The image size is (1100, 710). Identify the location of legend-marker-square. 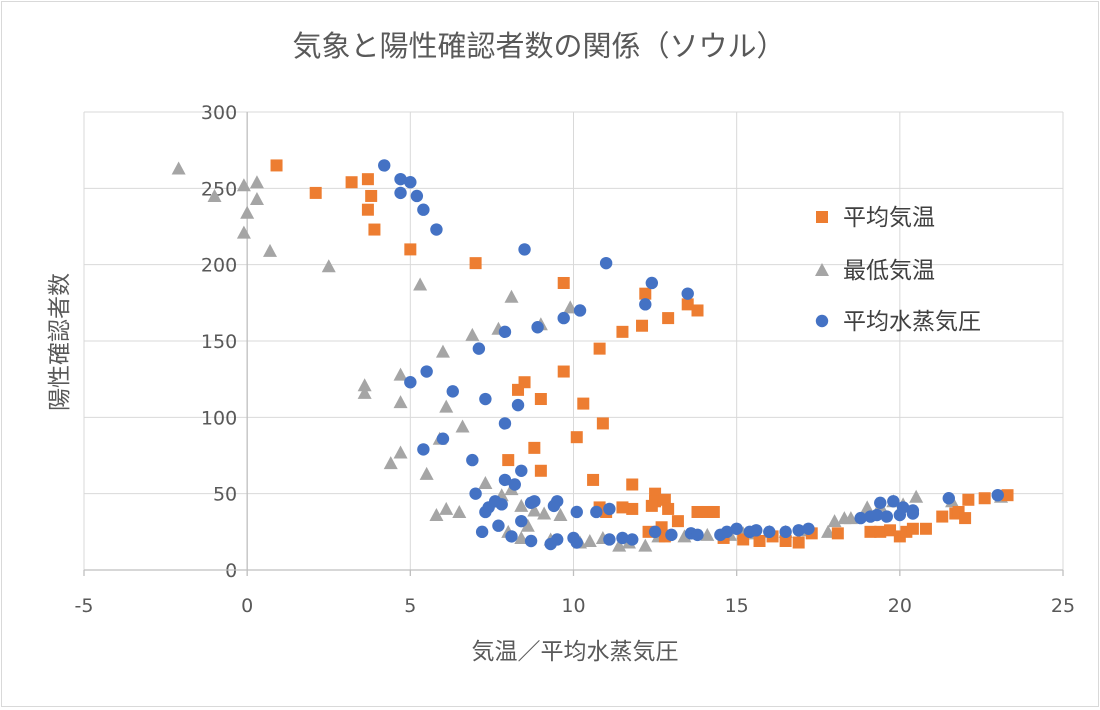
(822, 217).